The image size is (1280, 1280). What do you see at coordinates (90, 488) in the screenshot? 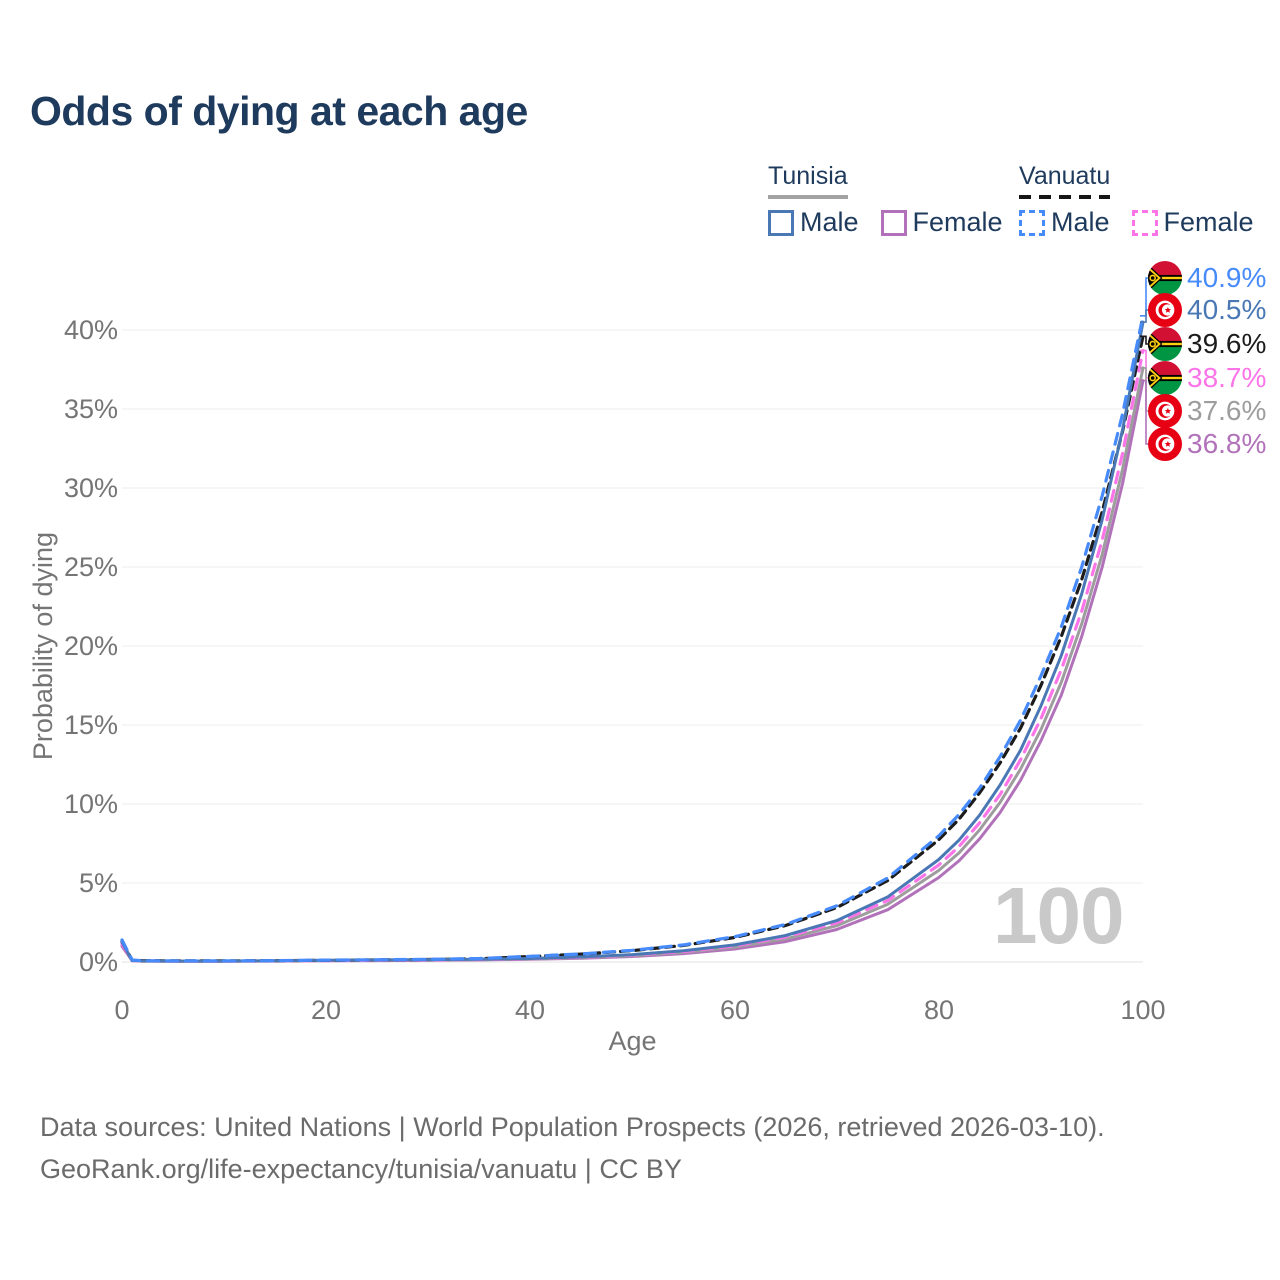
I see `y-tick-label: 30%` at bounding box center [90, 488].